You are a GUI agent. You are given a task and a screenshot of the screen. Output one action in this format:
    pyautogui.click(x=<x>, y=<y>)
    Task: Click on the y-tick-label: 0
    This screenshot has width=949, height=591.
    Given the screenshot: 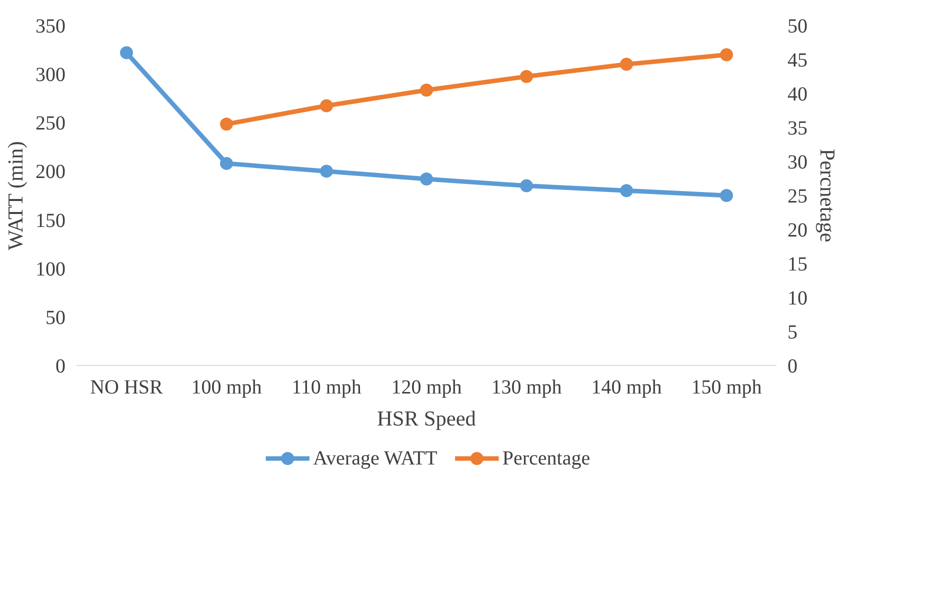 What is the action you would take?
    pyautogui.click(x=61, y=367)
    